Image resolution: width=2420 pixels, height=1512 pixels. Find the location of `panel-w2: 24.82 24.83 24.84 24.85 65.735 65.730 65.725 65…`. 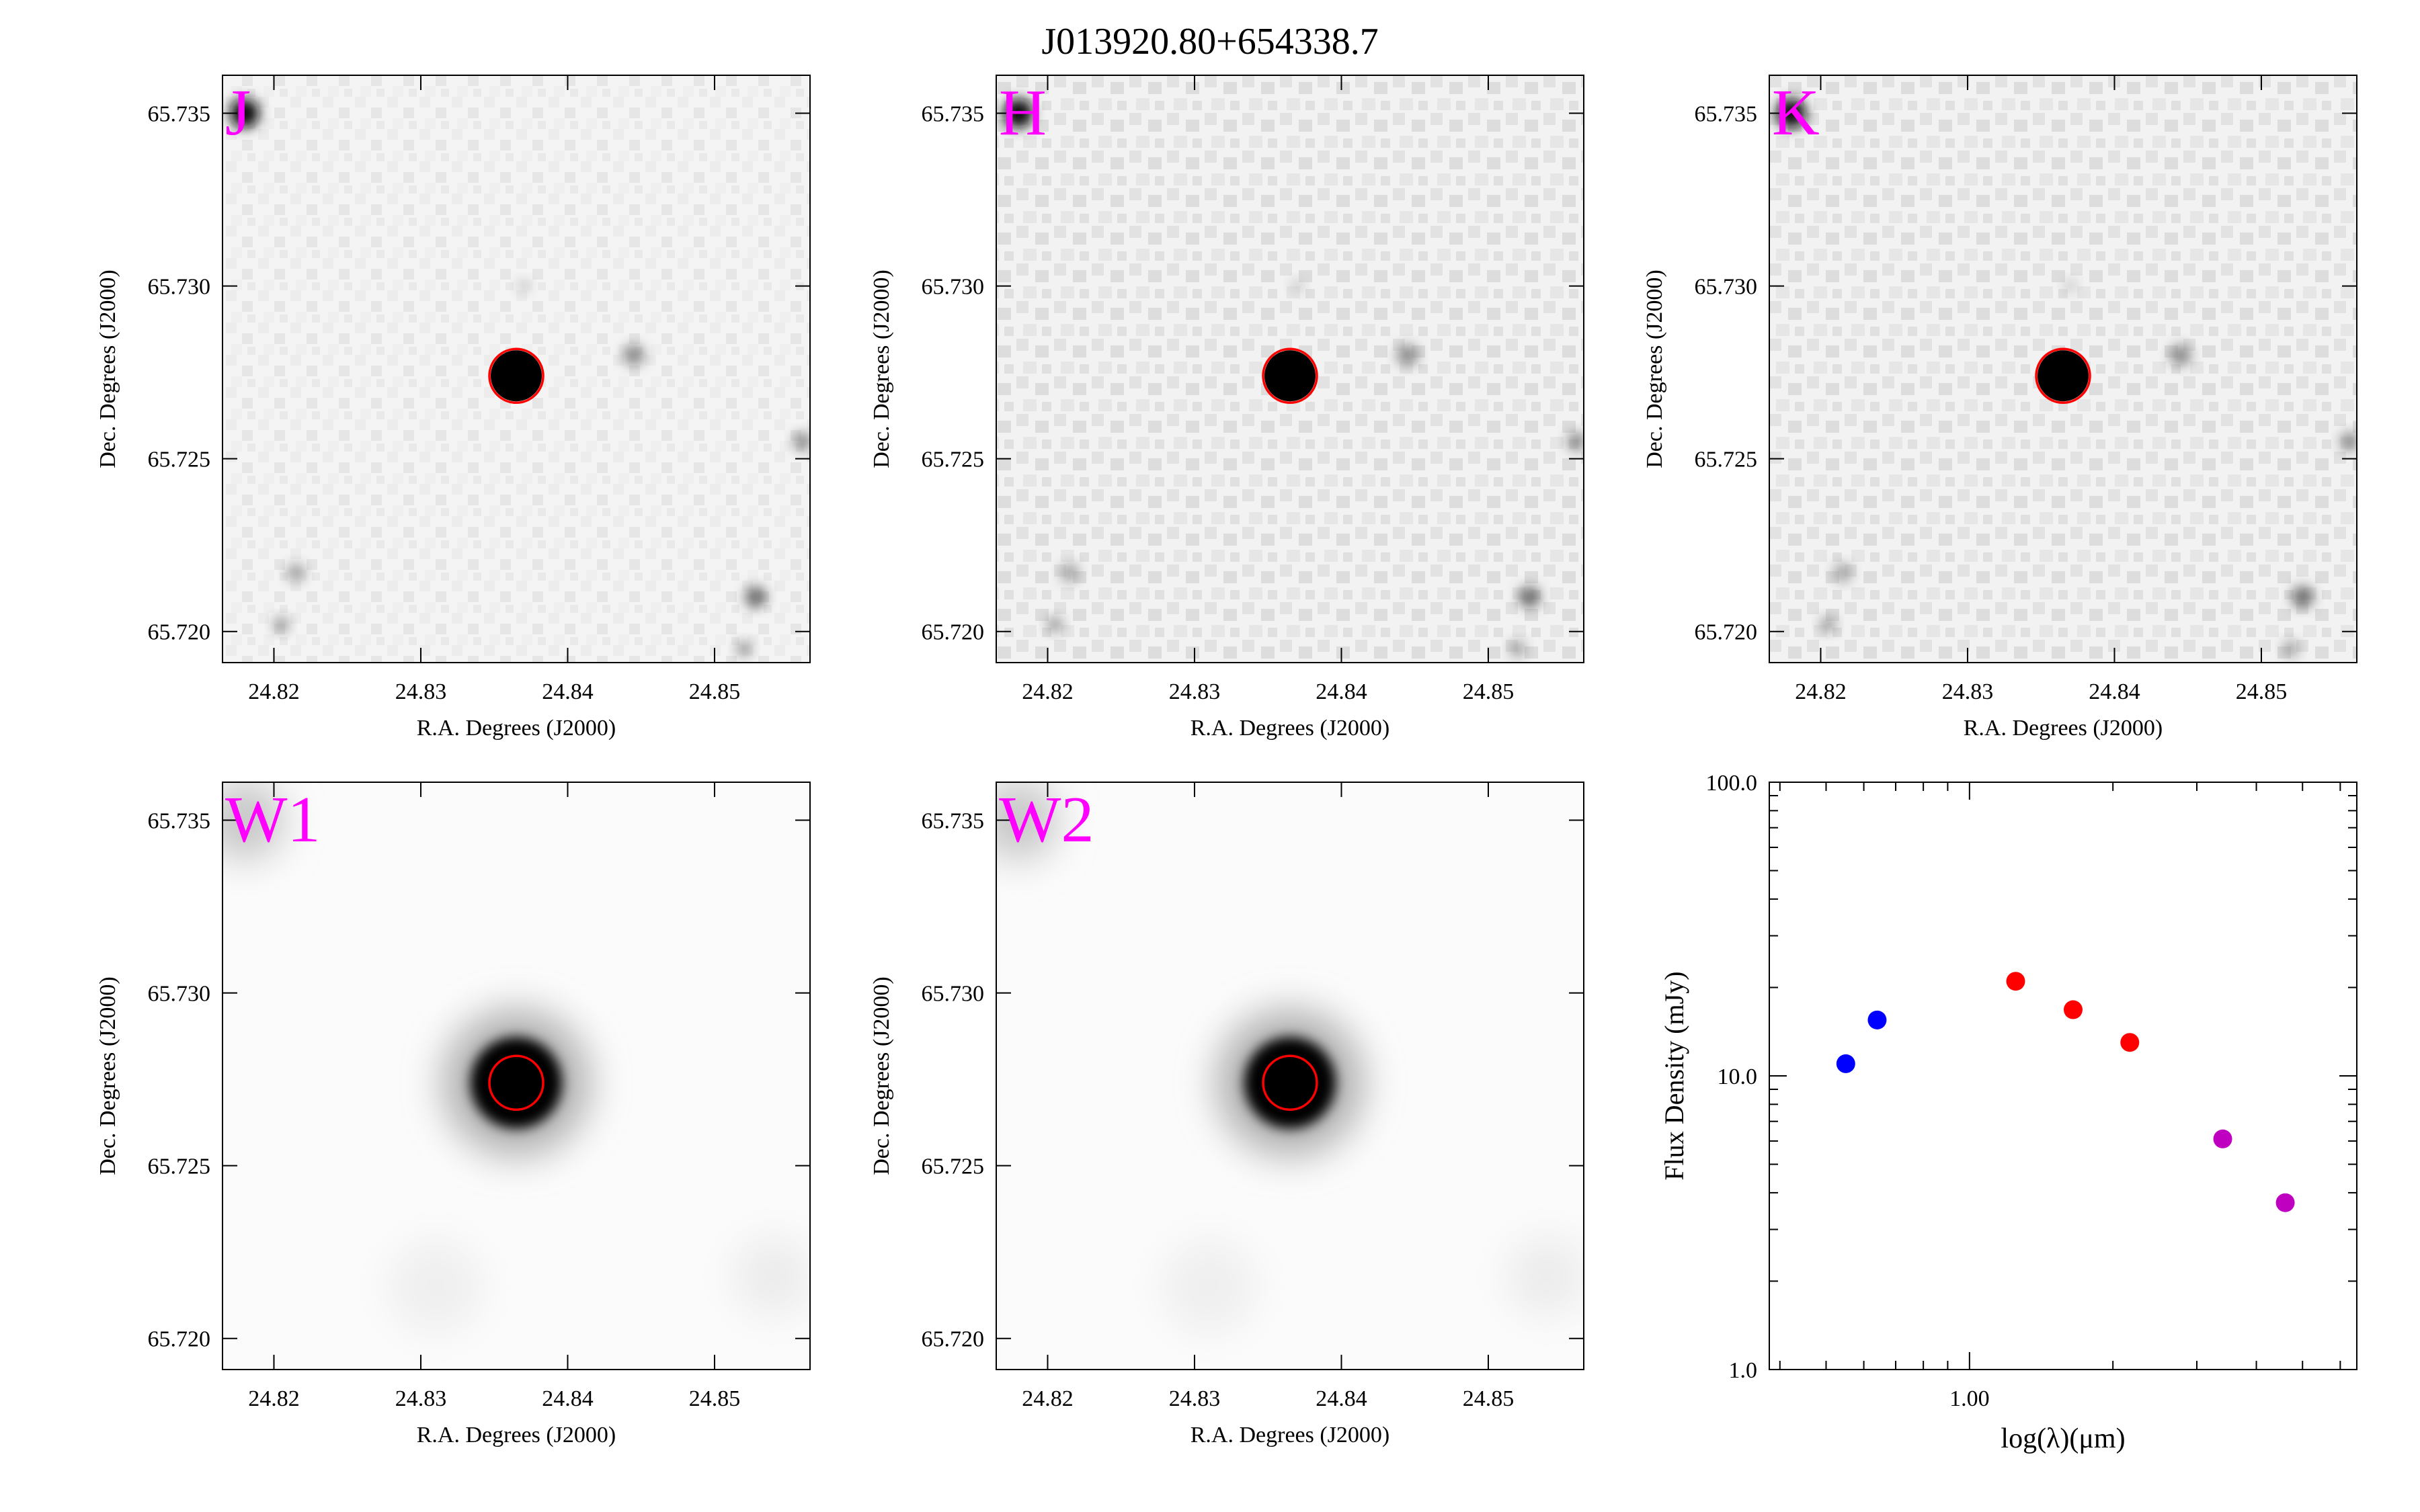

panel-w2: 24.82 24.83 24.84 24.85 65.735 65.730 65.725 65… is located at coordinates (1226, 1114).